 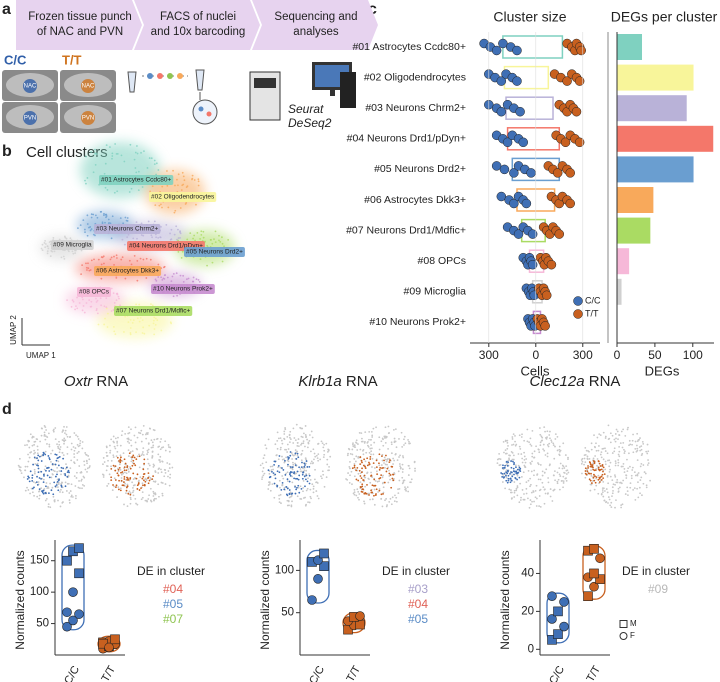 I want to click on legend-marker, so click(x=578, y=301).